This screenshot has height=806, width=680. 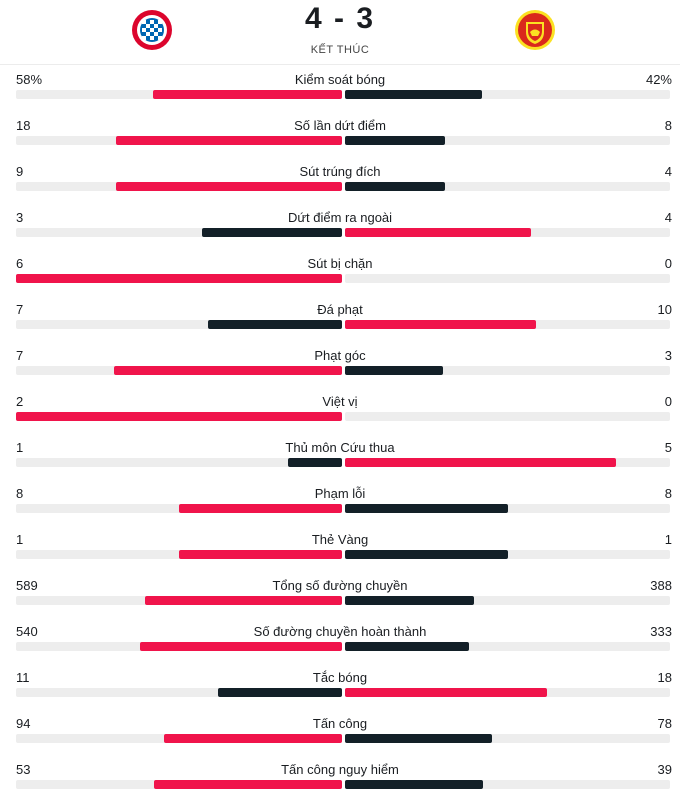 I want to click on stat-home-value: 18, so click(x=23, y=125).